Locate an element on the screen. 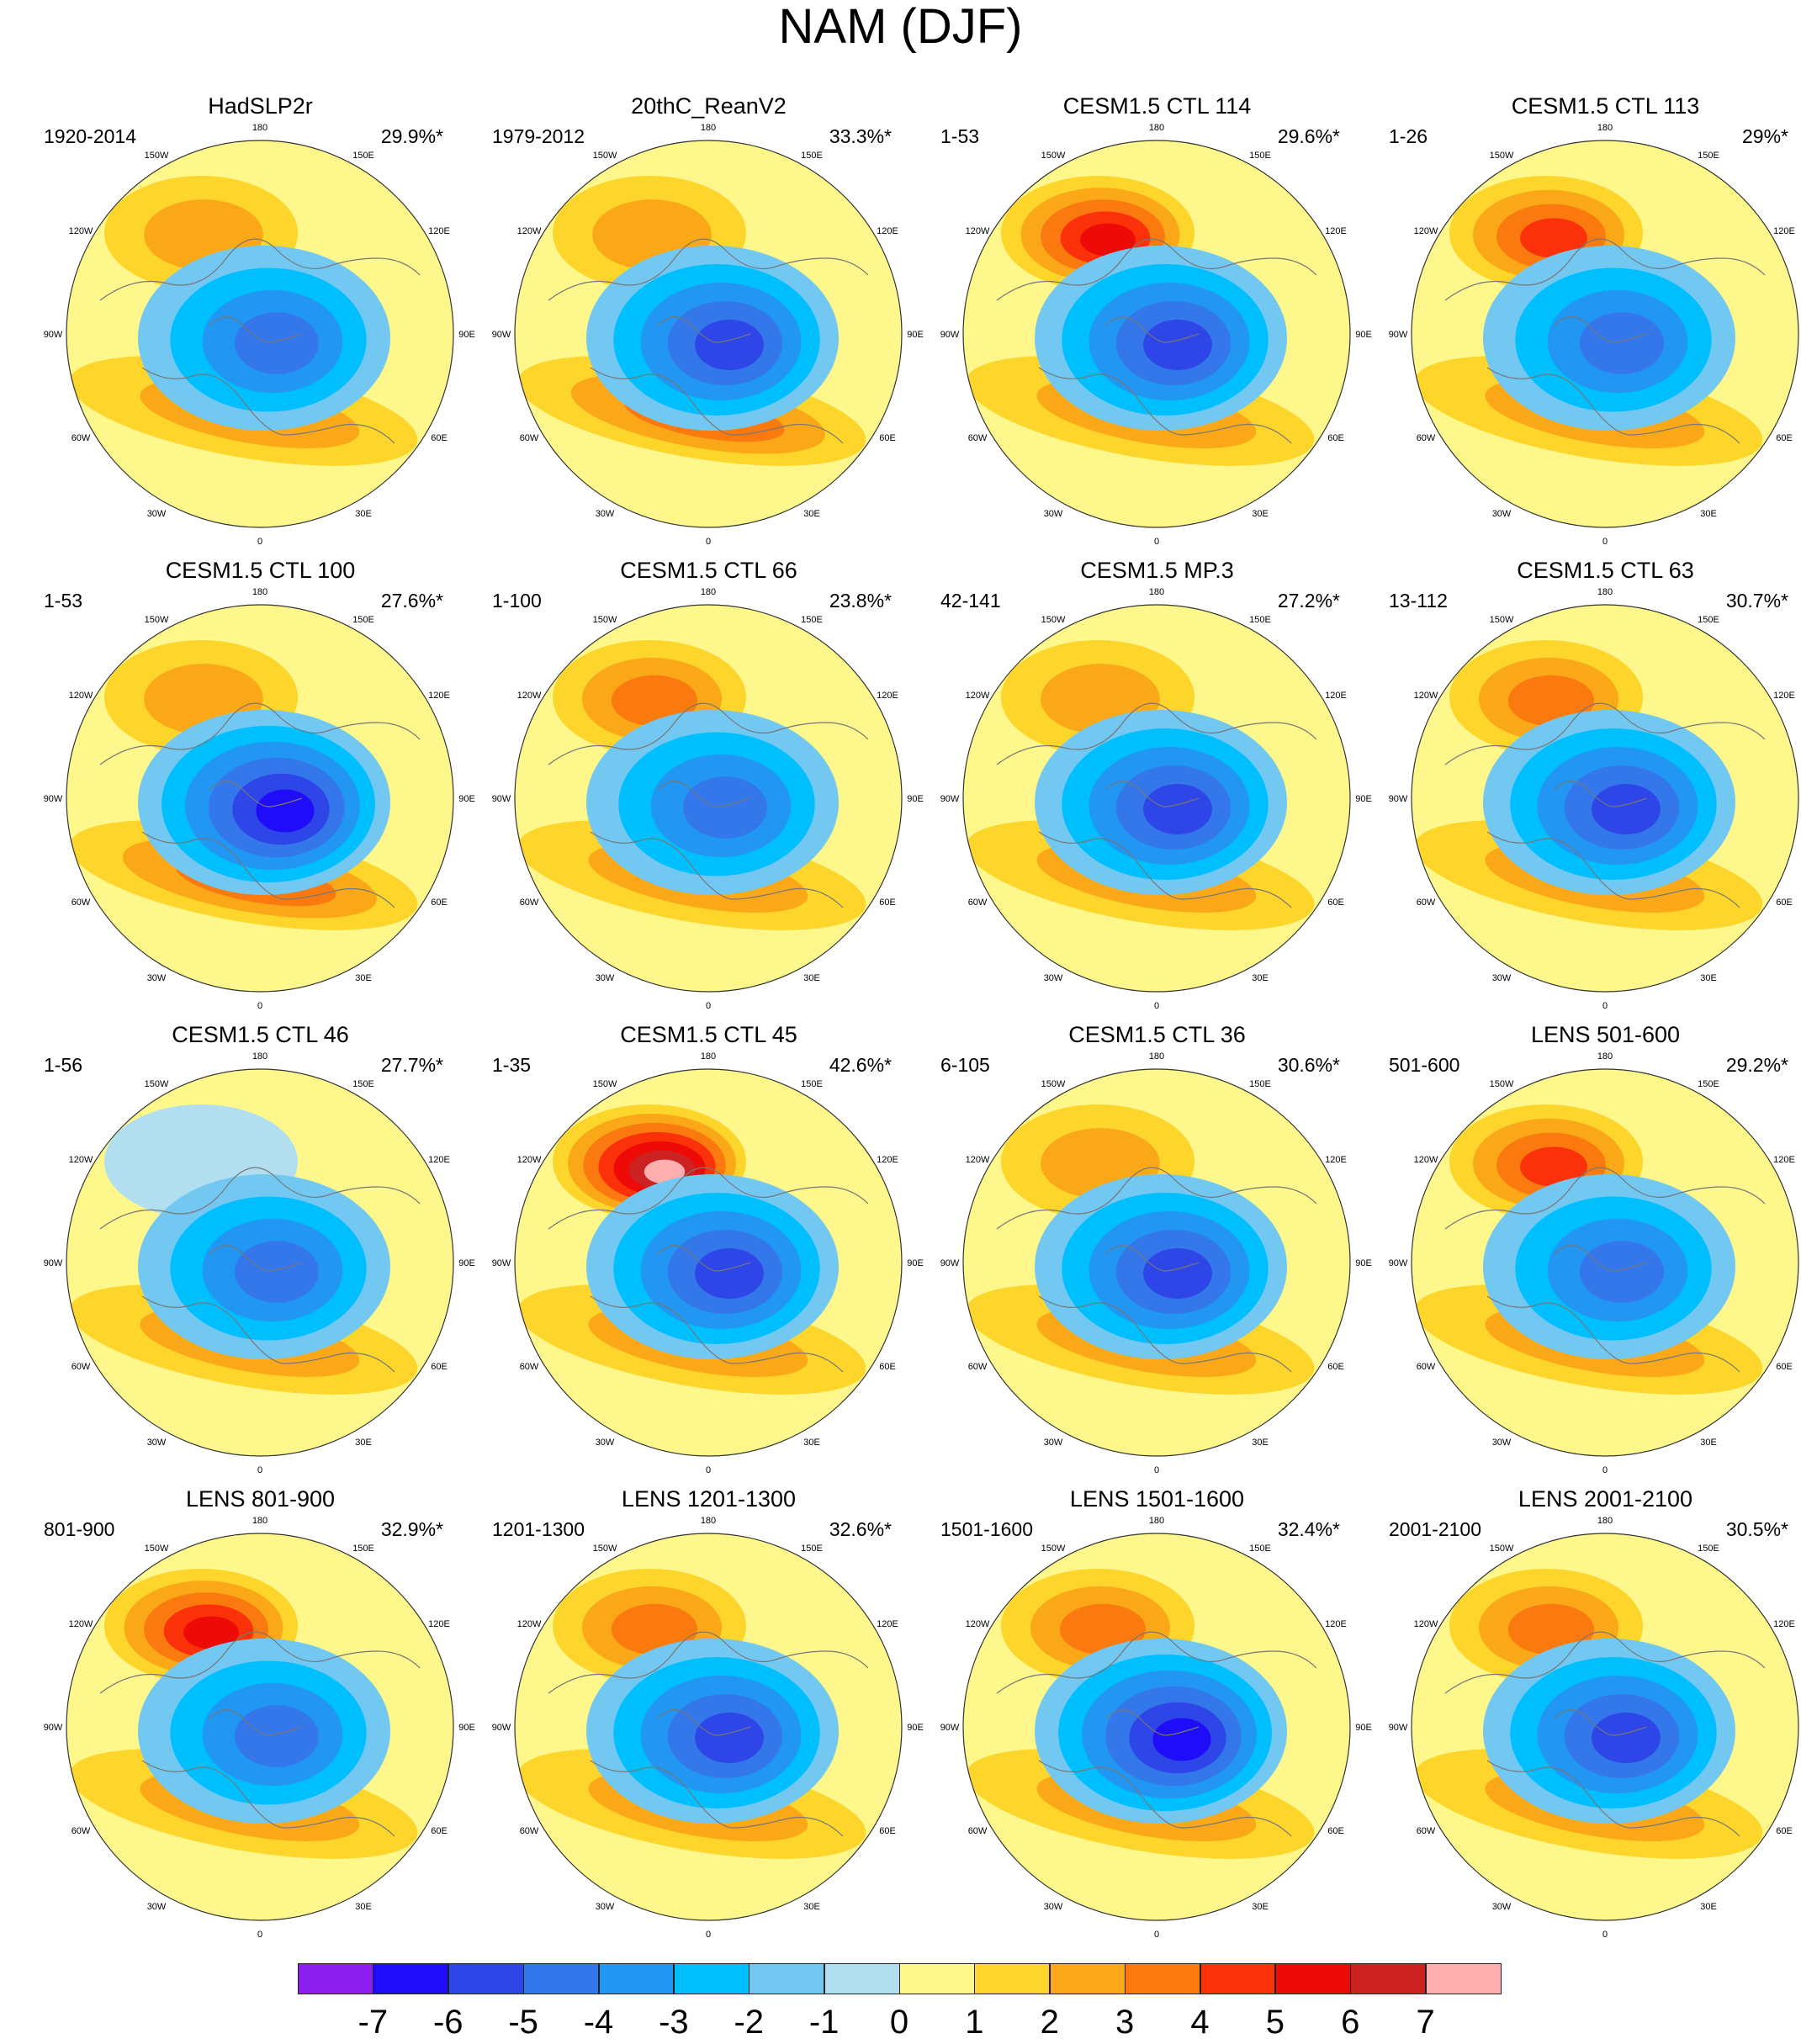 Image resolution: width=1801 pixels, height=2044 pixels. panel-variance: 32.4%* is located at coordinates (1308, 1529).